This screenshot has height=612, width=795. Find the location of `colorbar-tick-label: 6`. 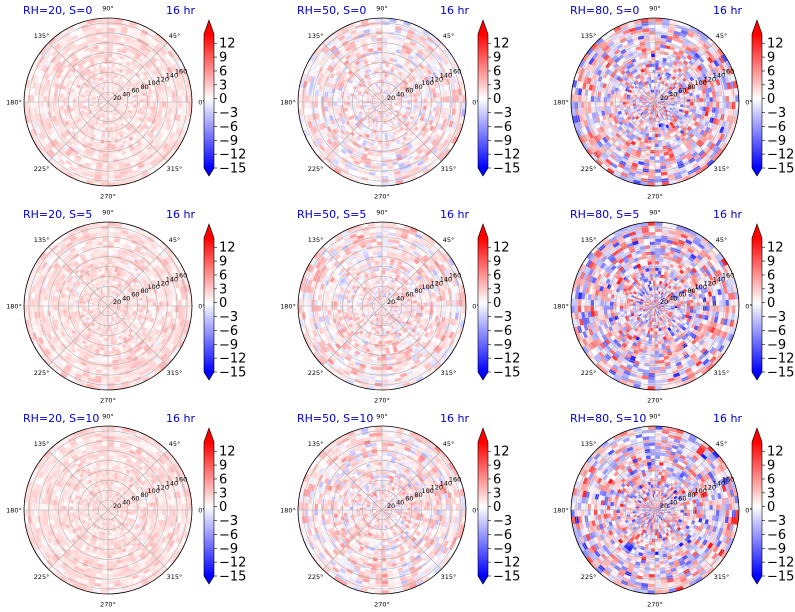

colorbar-tick-label: 6 is located at coordinates (497, 71).